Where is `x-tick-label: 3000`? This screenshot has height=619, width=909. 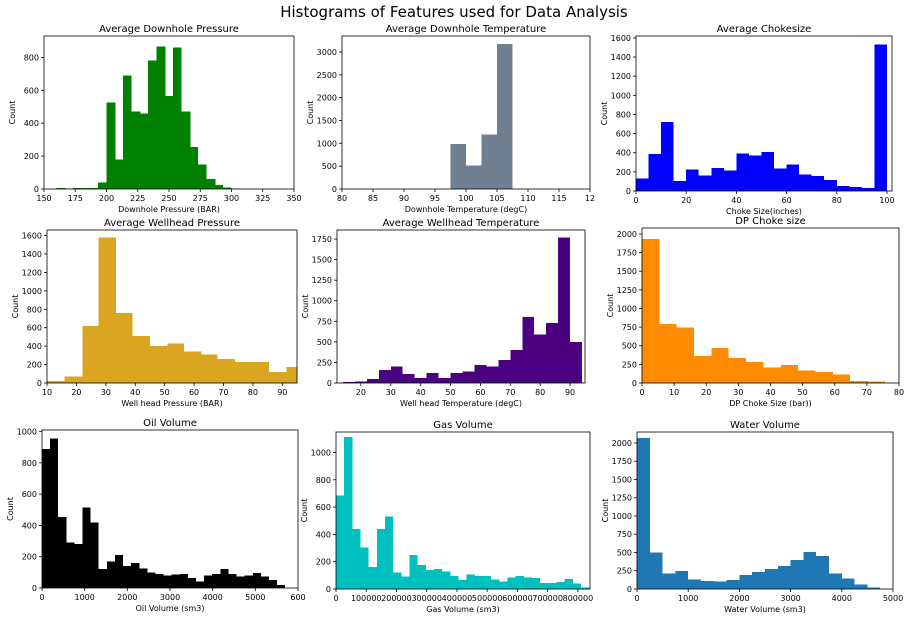 x-tick-label: 3000 is located at coordinates (790, 598).